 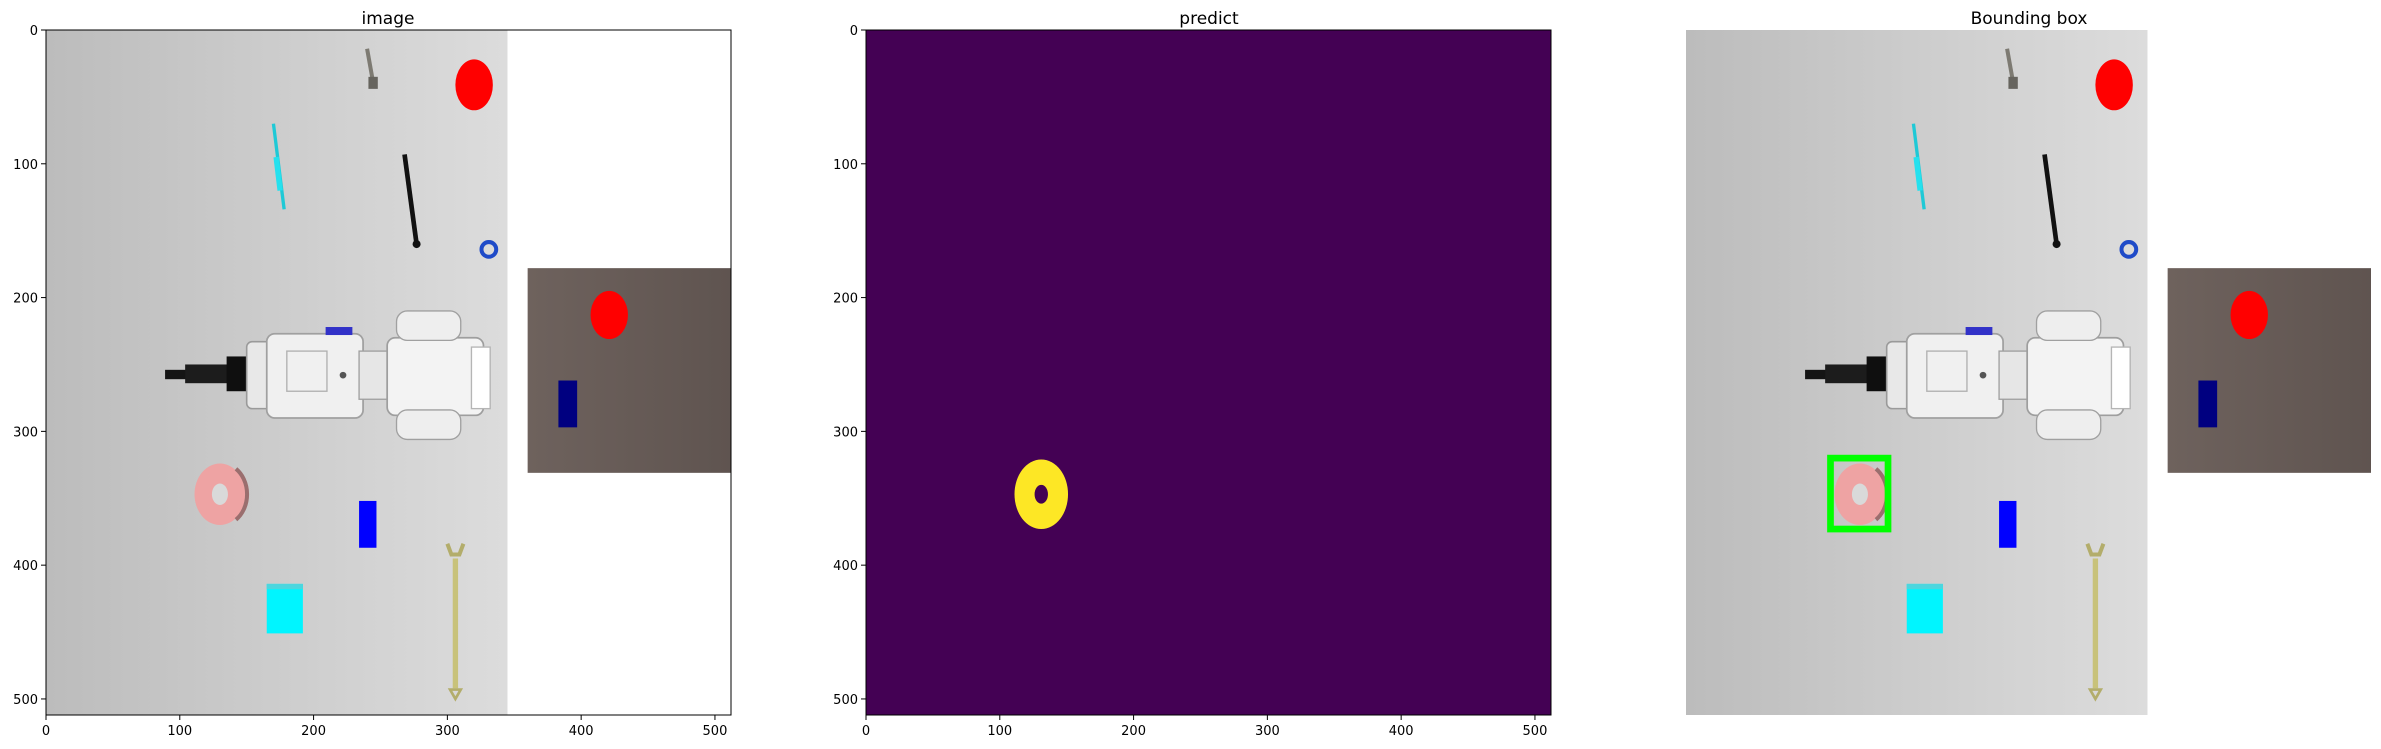 I want to click on panel-title: predict, so click(x=1209, y=19).